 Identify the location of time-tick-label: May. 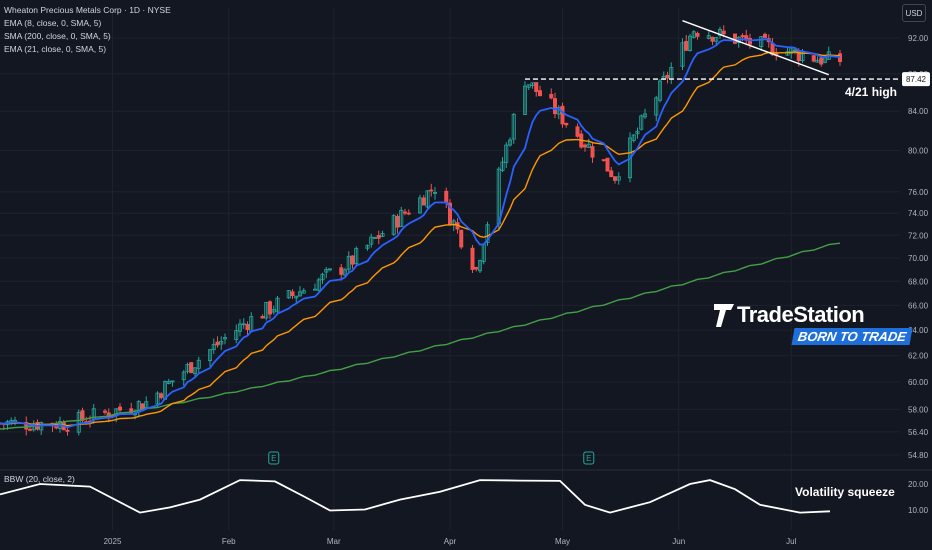
(562, 541).